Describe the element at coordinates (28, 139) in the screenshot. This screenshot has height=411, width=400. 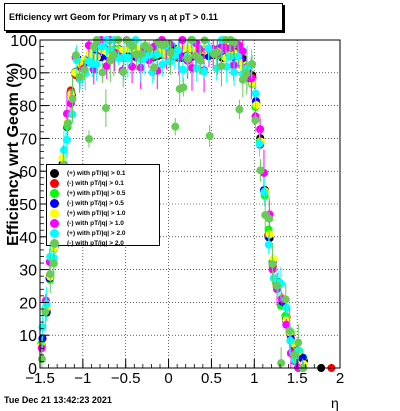
I see `y-tick-label: 70` at that location.